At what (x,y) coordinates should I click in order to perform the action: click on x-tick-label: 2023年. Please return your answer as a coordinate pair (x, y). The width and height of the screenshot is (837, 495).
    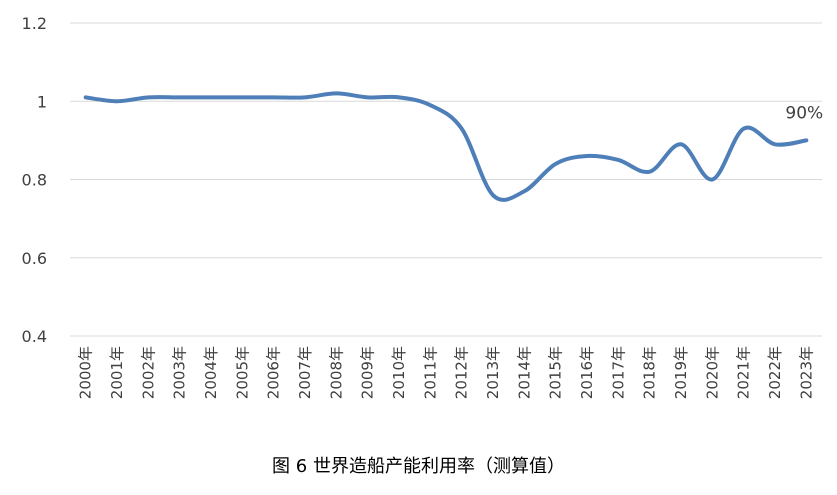
    Looking at the image, I should click on (806, 372).